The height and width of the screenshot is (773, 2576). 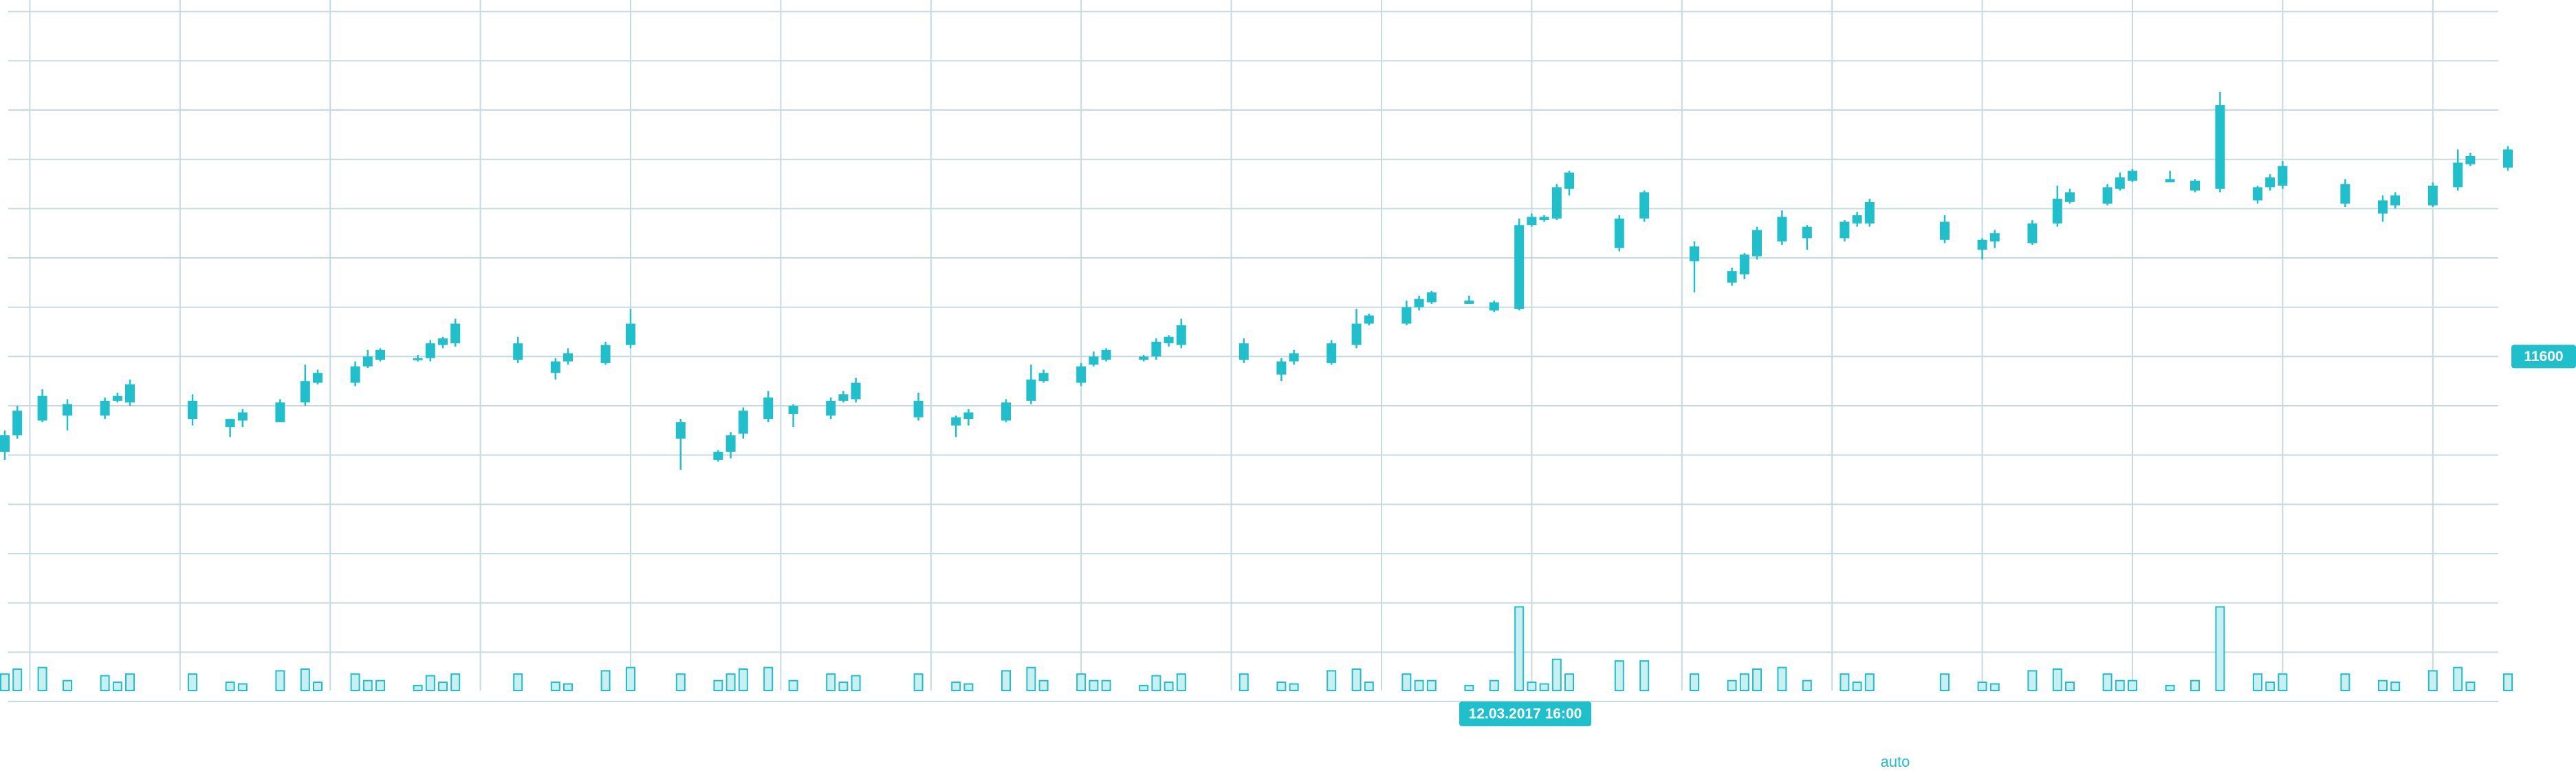 What do you see at coordinates (1525, 714) in the screenshot?
I see `crosshair-label-box` at bounding box center [1525, 714].